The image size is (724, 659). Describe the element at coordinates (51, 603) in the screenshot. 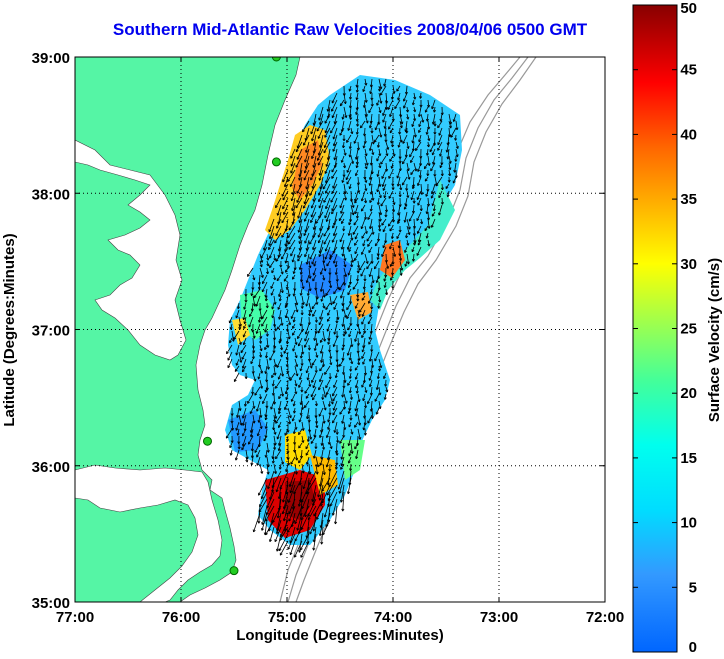

I see `y-tick-label: 35:00` at that location.